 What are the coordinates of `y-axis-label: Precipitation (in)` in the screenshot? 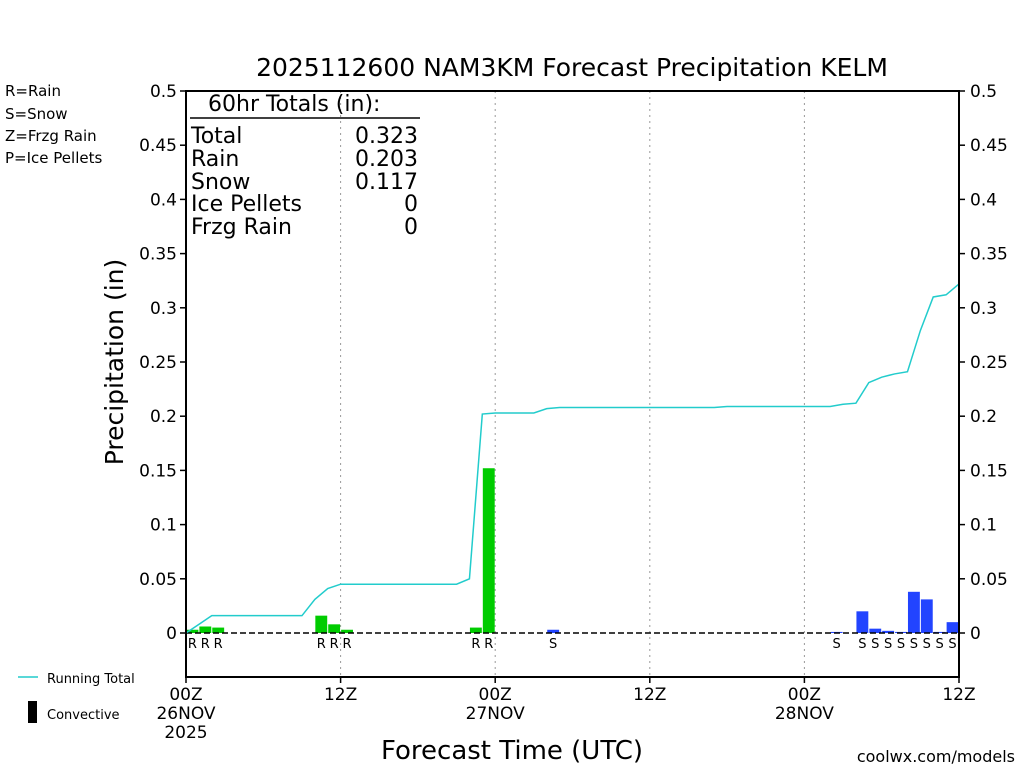 It's located at (114, 362).